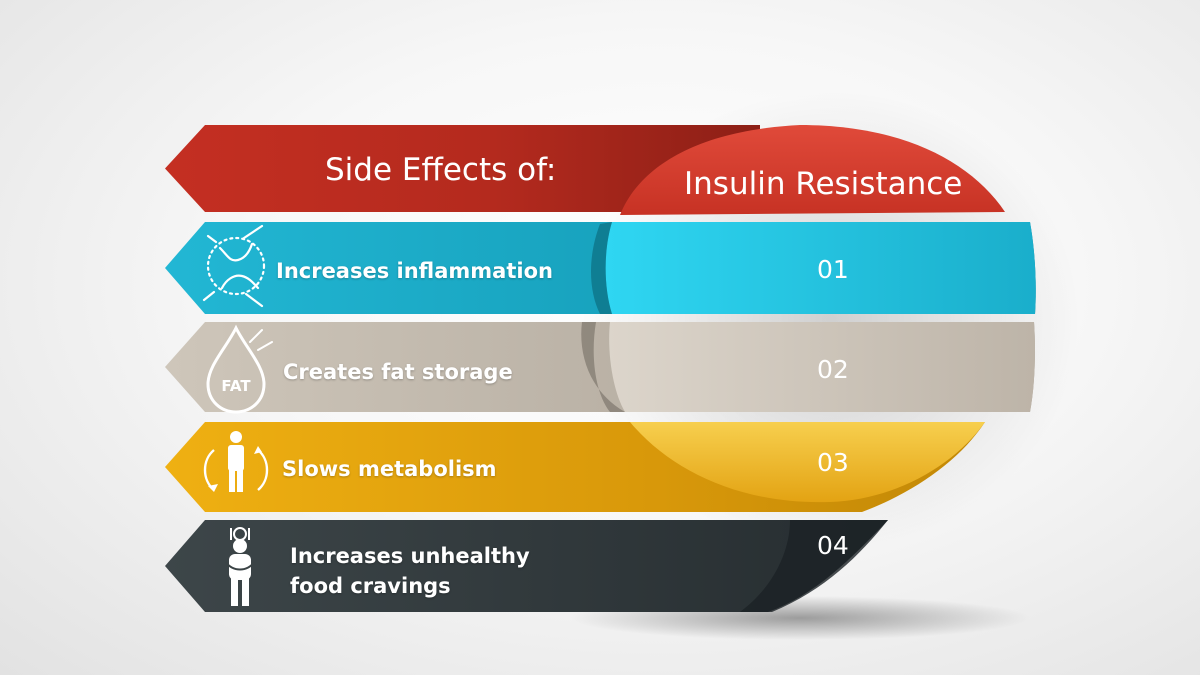 This screenshot has width=1200, height=675. Describe the element at coordinates (240, 566) in the screenshot. I see `hungry-person-icon` at that location.